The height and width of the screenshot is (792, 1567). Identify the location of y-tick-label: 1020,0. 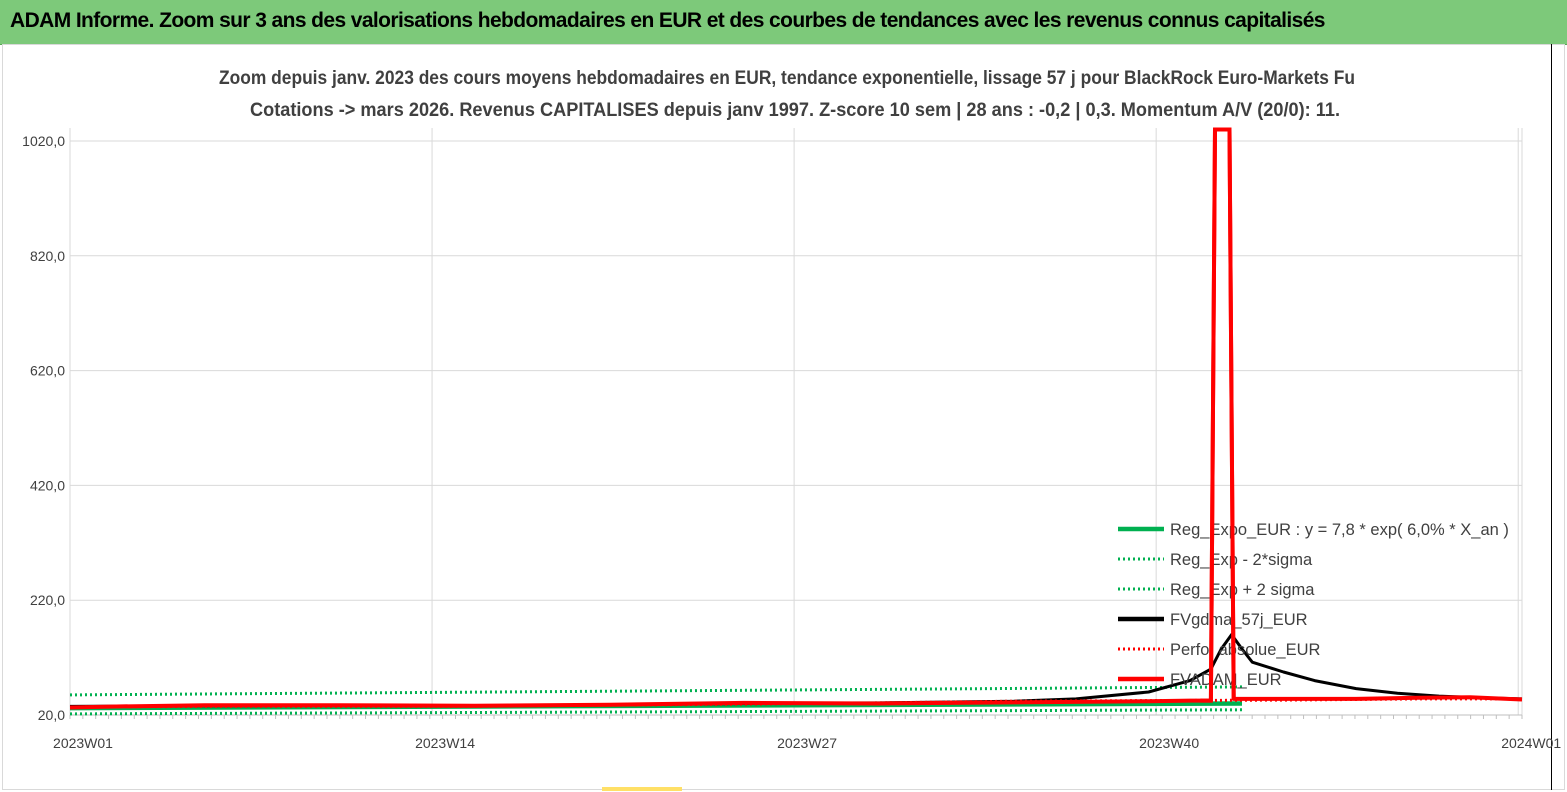
(43, 141).